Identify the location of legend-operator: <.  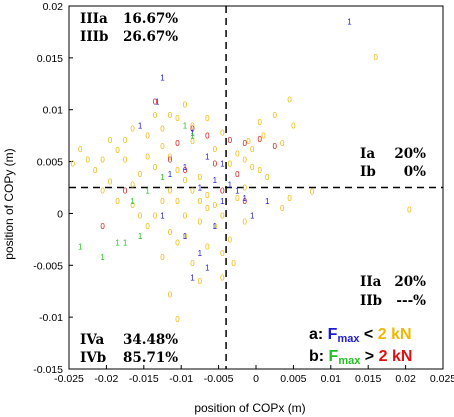
(368, 334).